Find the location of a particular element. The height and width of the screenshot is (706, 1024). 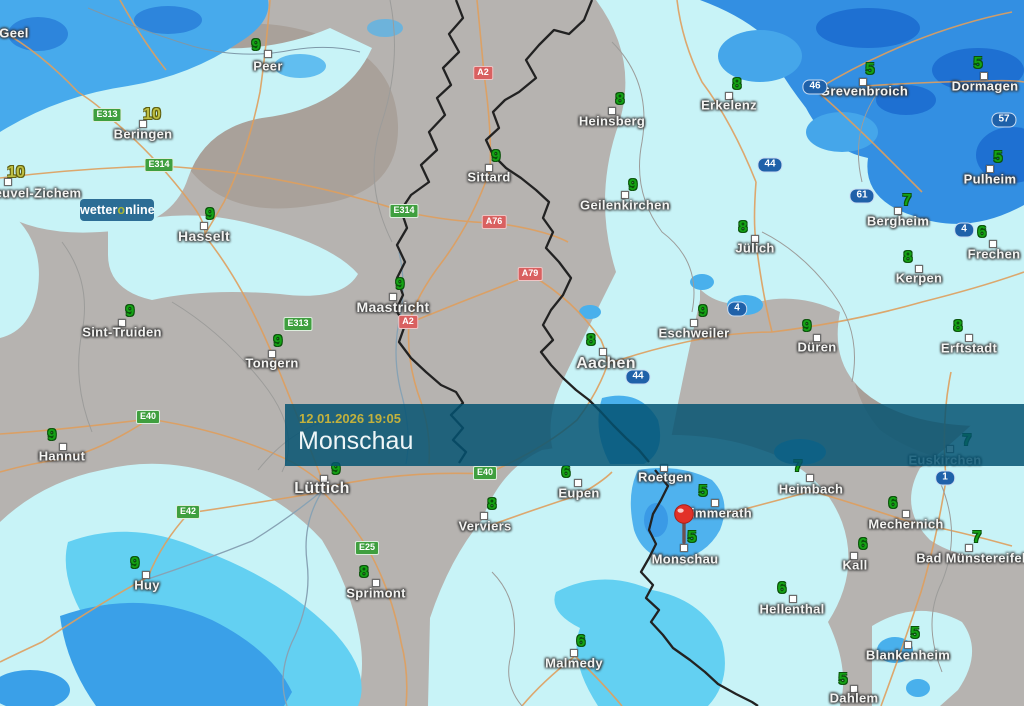

city-label: Roetgen is located at coordinates (665, 477).